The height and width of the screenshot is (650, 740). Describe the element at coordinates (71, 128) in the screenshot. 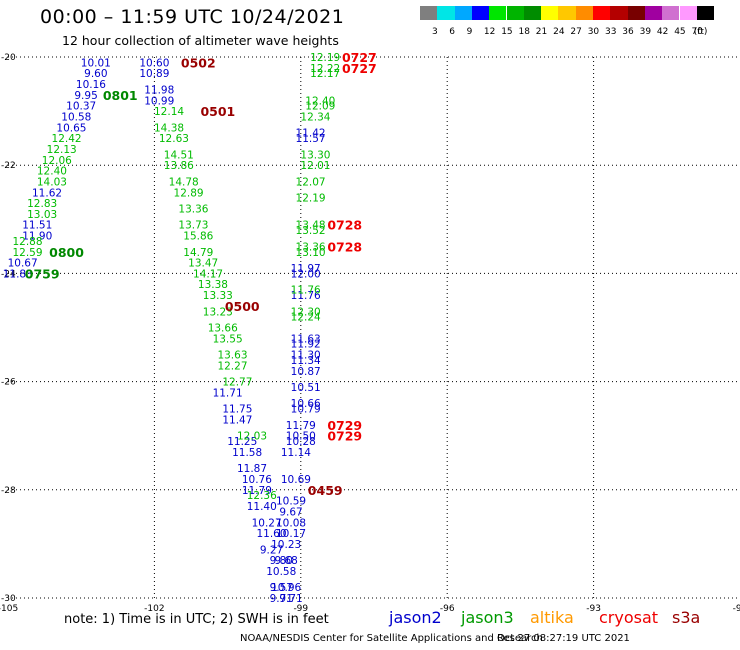

I see `data-point-label: 10.65` at that location.